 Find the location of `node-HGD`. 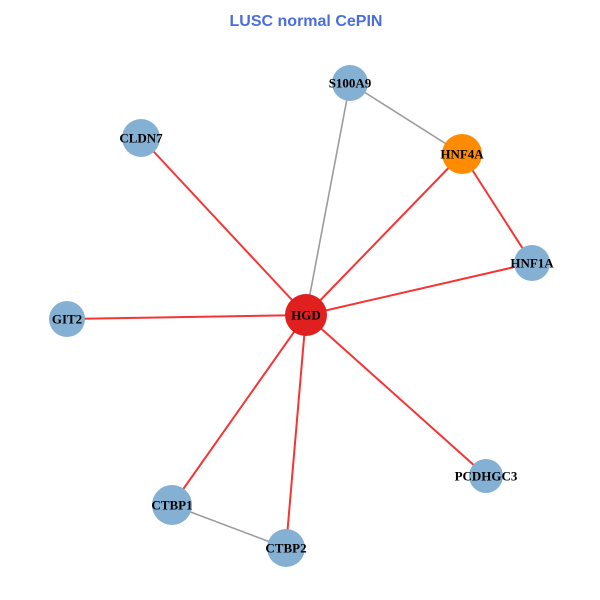

node-HGD is located at coordinates (306, 315).